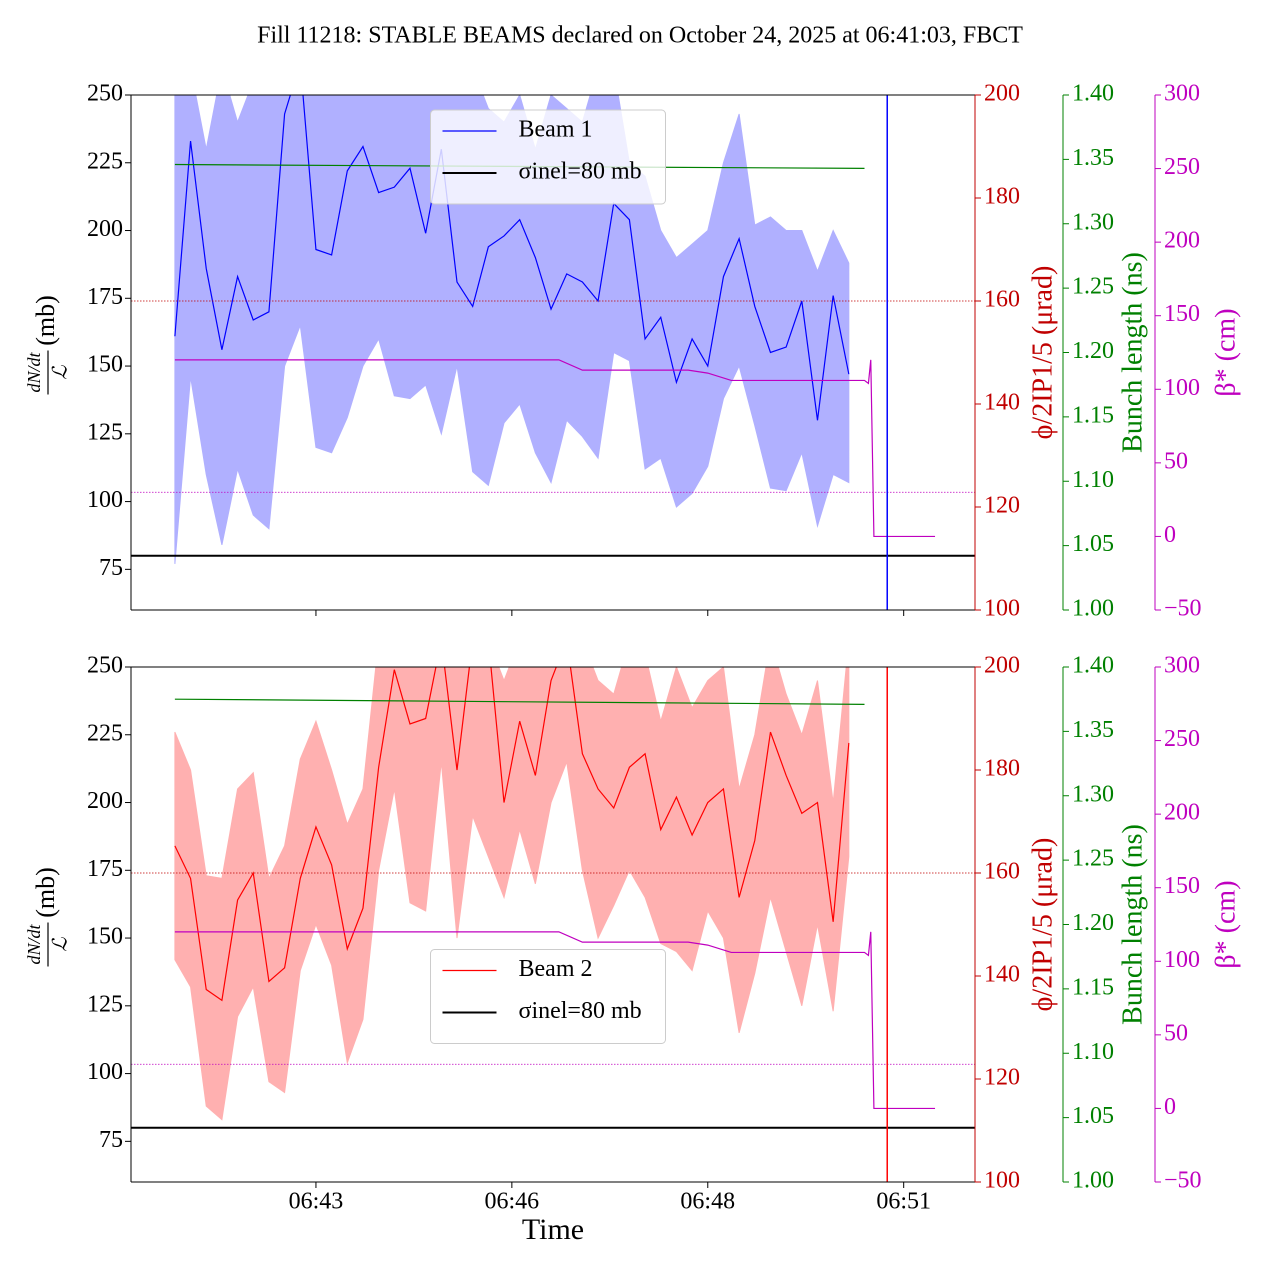  Describe the element at coordinates (556, 130) in the screenshot. I see `legend-label: Beam 1` at that location.